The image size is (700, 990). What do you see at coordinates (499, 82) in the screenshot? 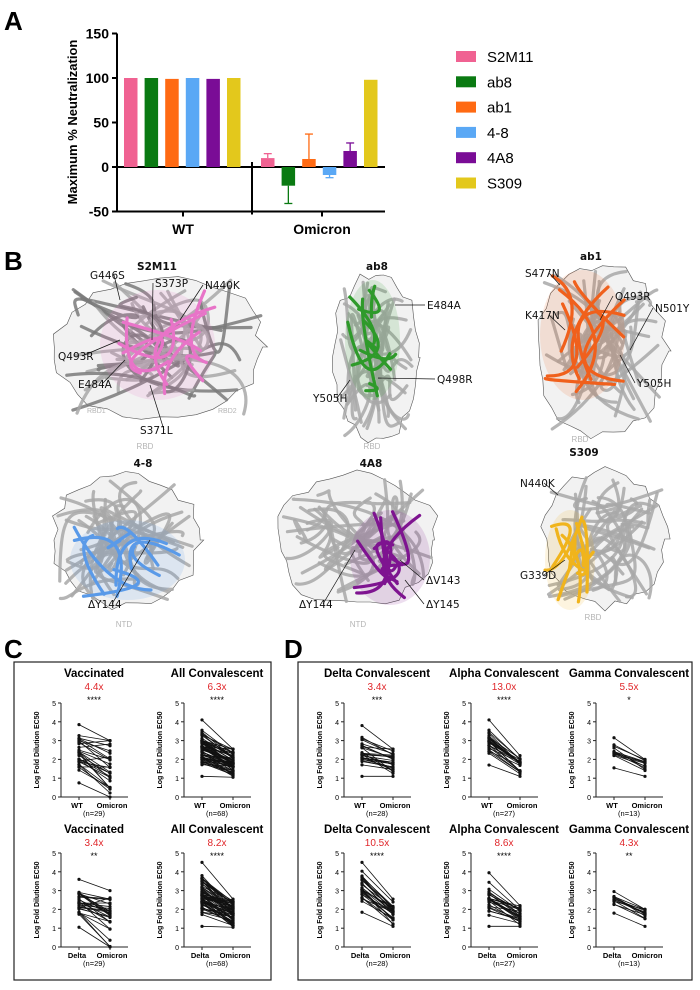
I see `legend-label: ab8` at bounding box center [499, 82].